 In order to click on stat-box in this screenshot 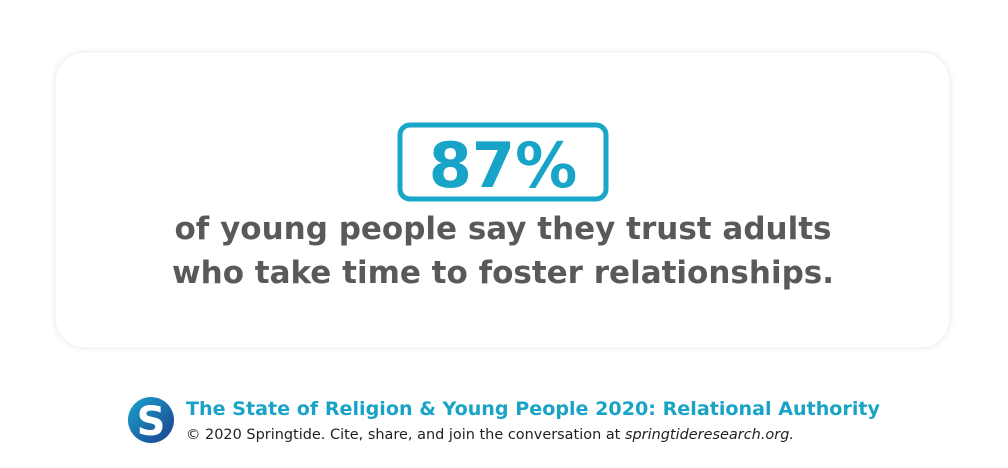, I will do `click(503, 162)`.